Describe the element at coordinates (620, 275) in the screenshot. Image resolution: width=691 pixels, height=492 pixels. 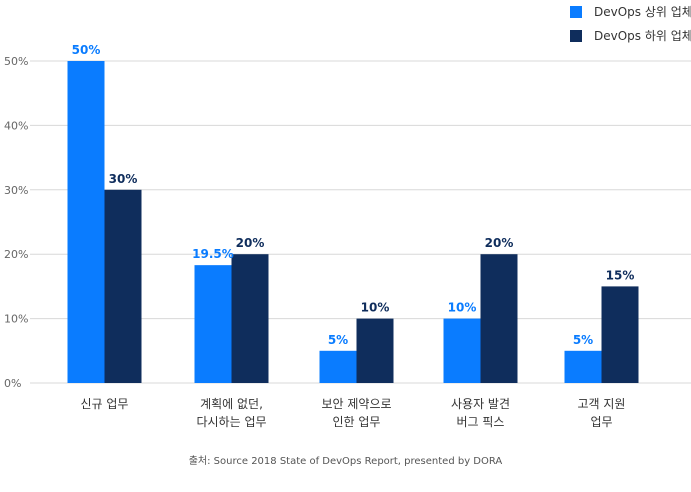
I see `data-label: 15%` at that location.